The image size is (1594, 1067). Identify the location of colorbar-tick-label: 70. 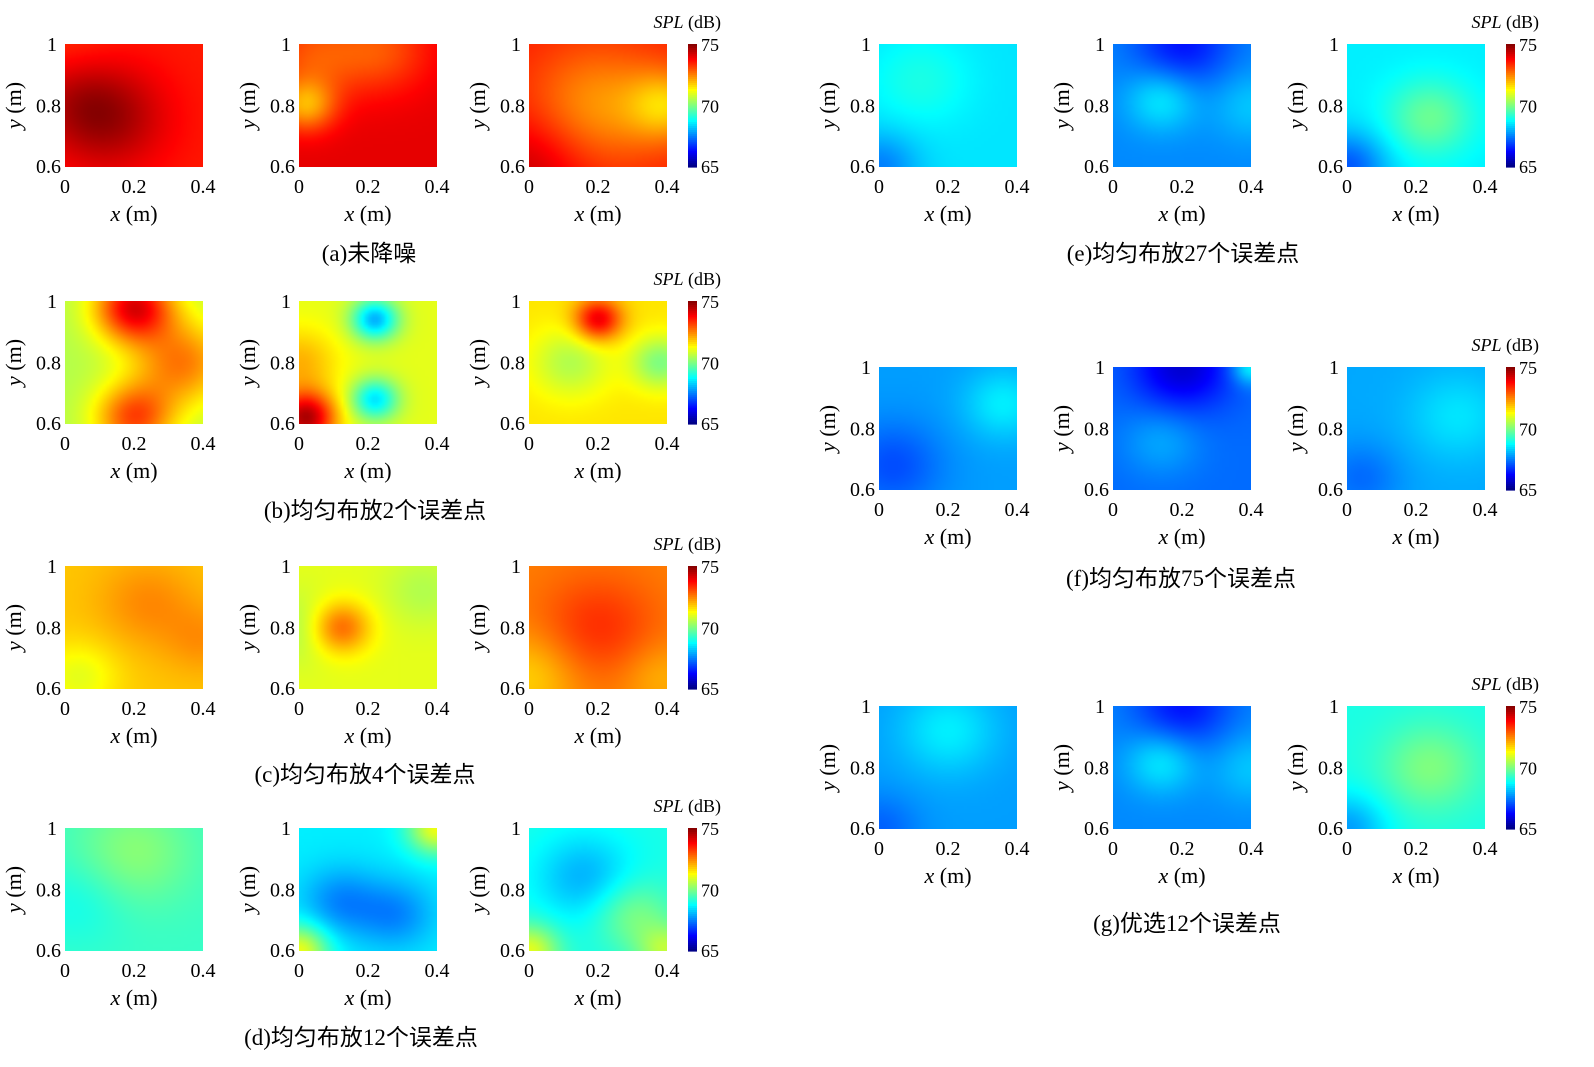
(1528, 769).